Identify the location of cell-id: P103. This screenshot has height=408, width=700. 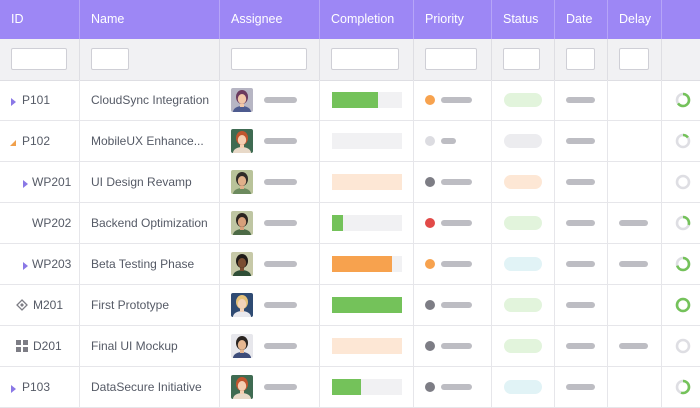
(40, 387).